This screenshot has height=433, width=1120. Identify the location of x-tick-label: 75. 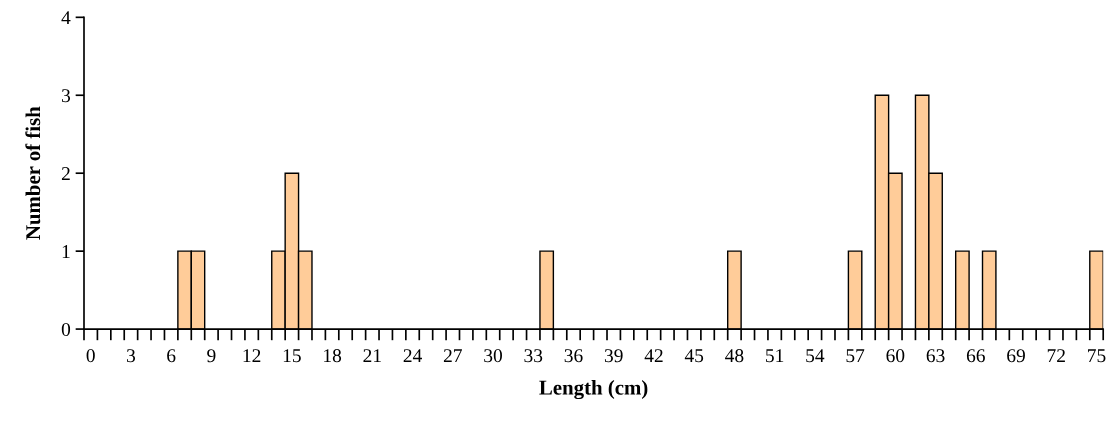
(1097, 356).